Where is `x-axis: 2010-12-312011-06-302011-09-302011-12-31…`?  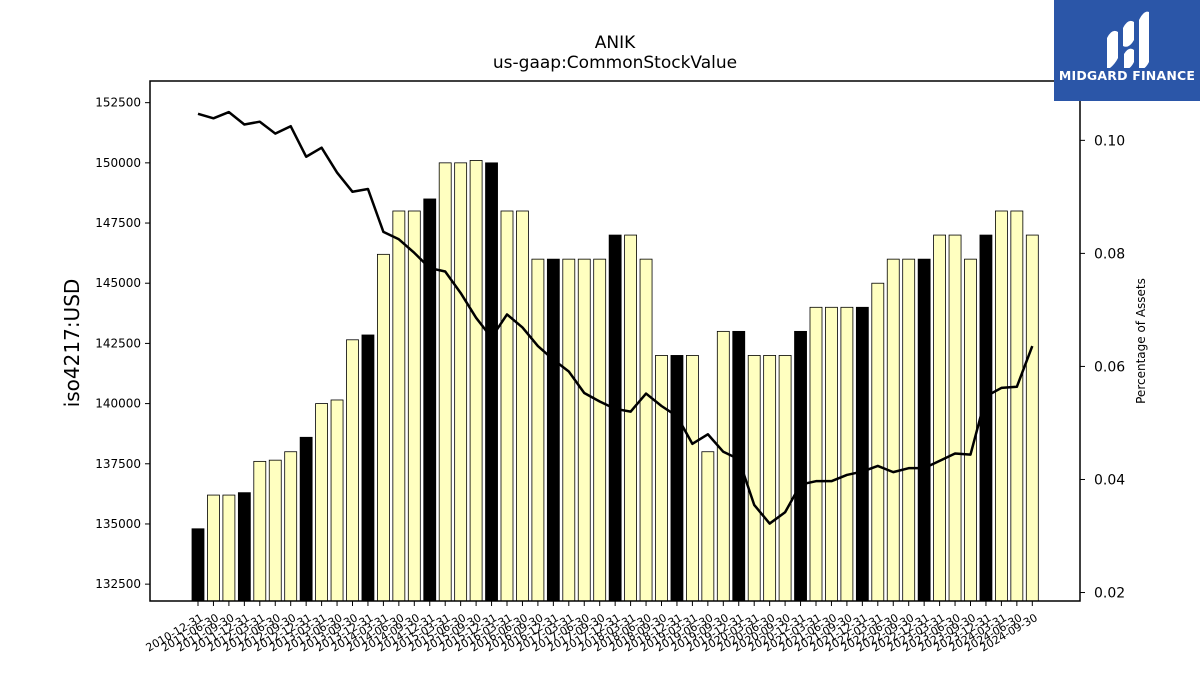
x-axis: 2010-12-312011-06-302011-09-302011-12-31… is located at coordinates (592, 627).